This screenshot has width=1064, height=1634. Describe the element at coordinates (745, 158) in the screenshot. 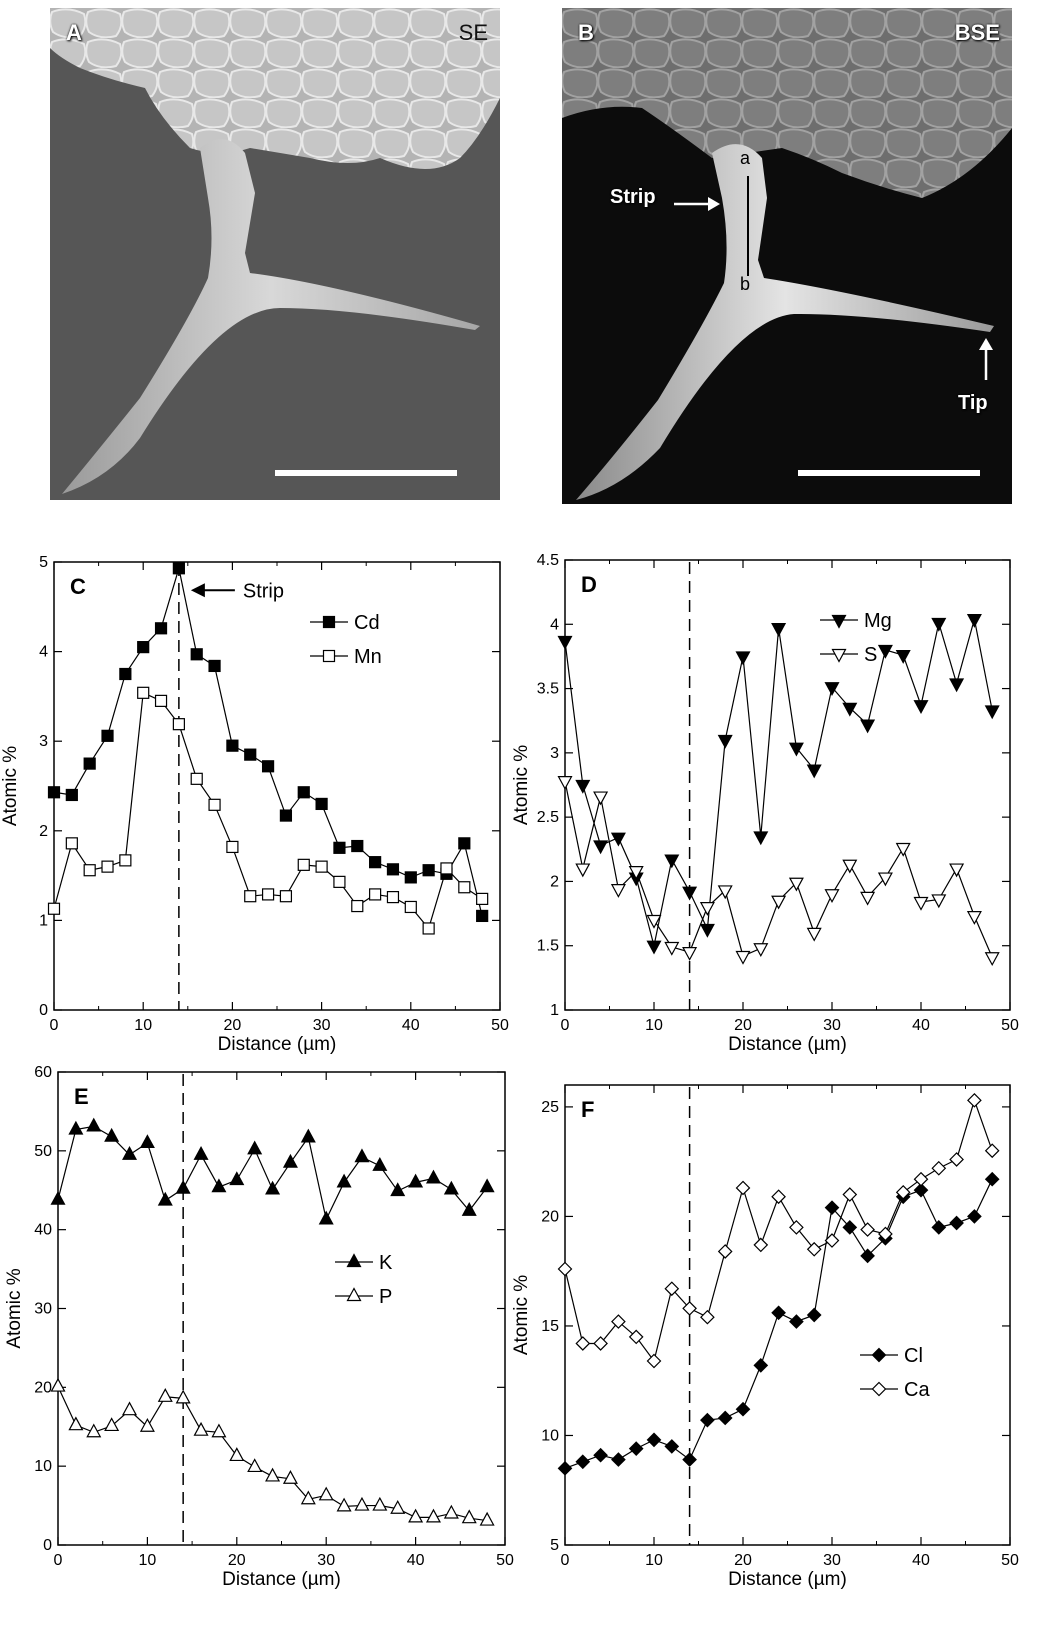

I see `line-scan-a-label: a` at that location.